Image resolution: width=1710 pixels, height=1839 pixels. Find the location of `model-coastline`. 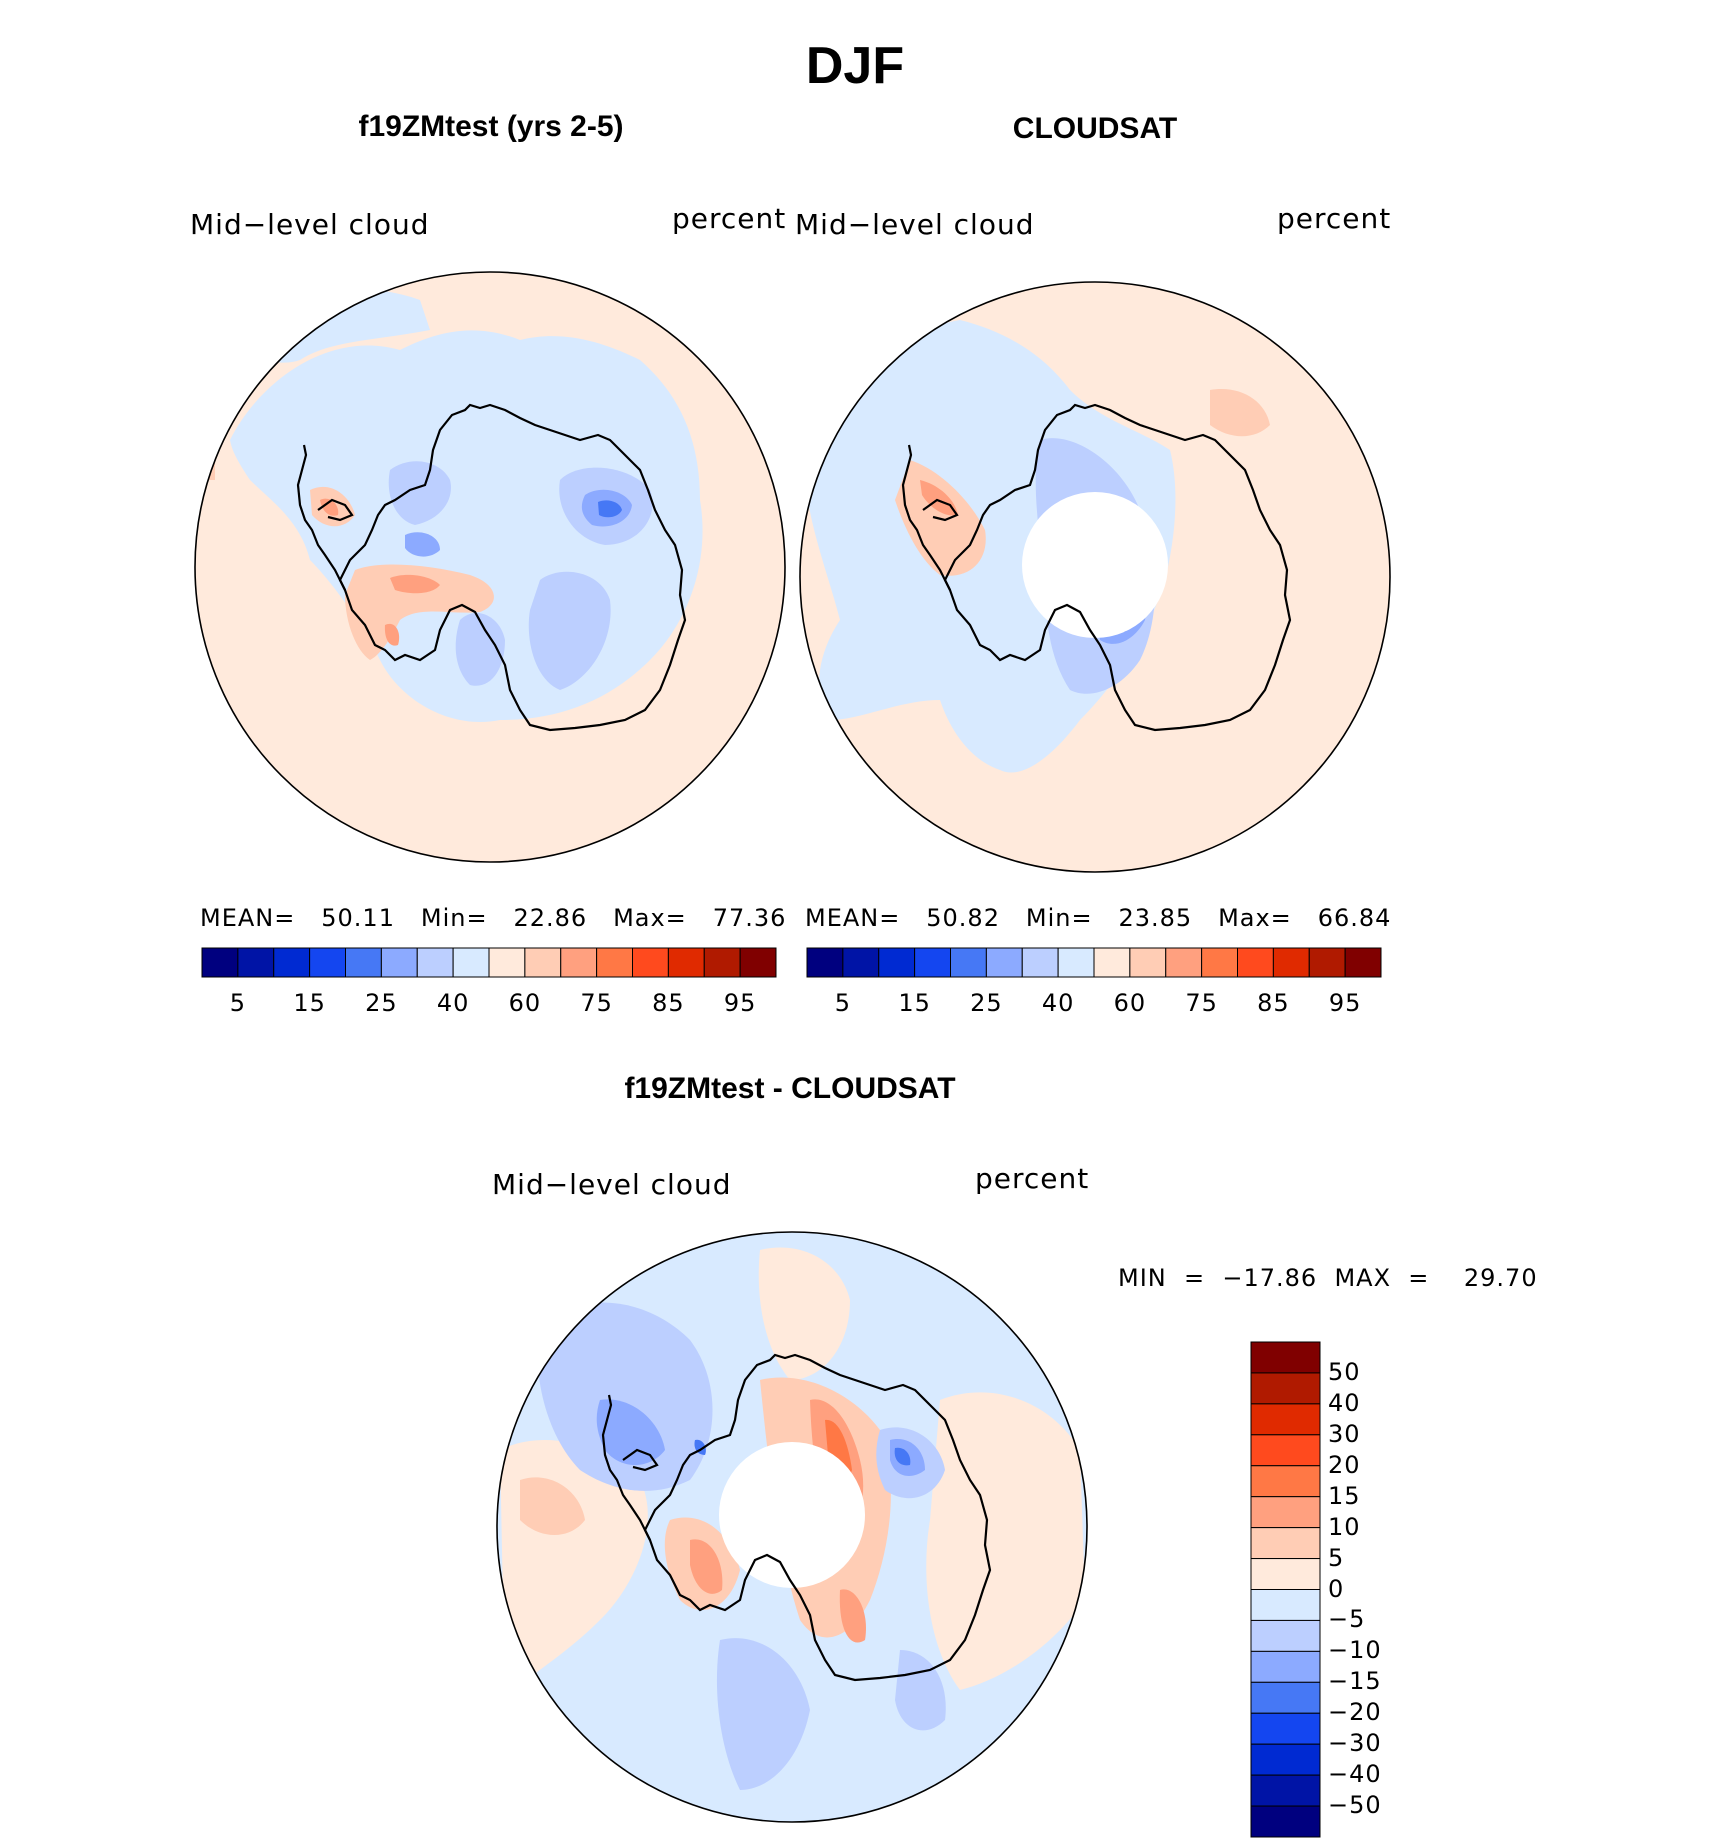

model-coastline is located at coordinates (512, 567).